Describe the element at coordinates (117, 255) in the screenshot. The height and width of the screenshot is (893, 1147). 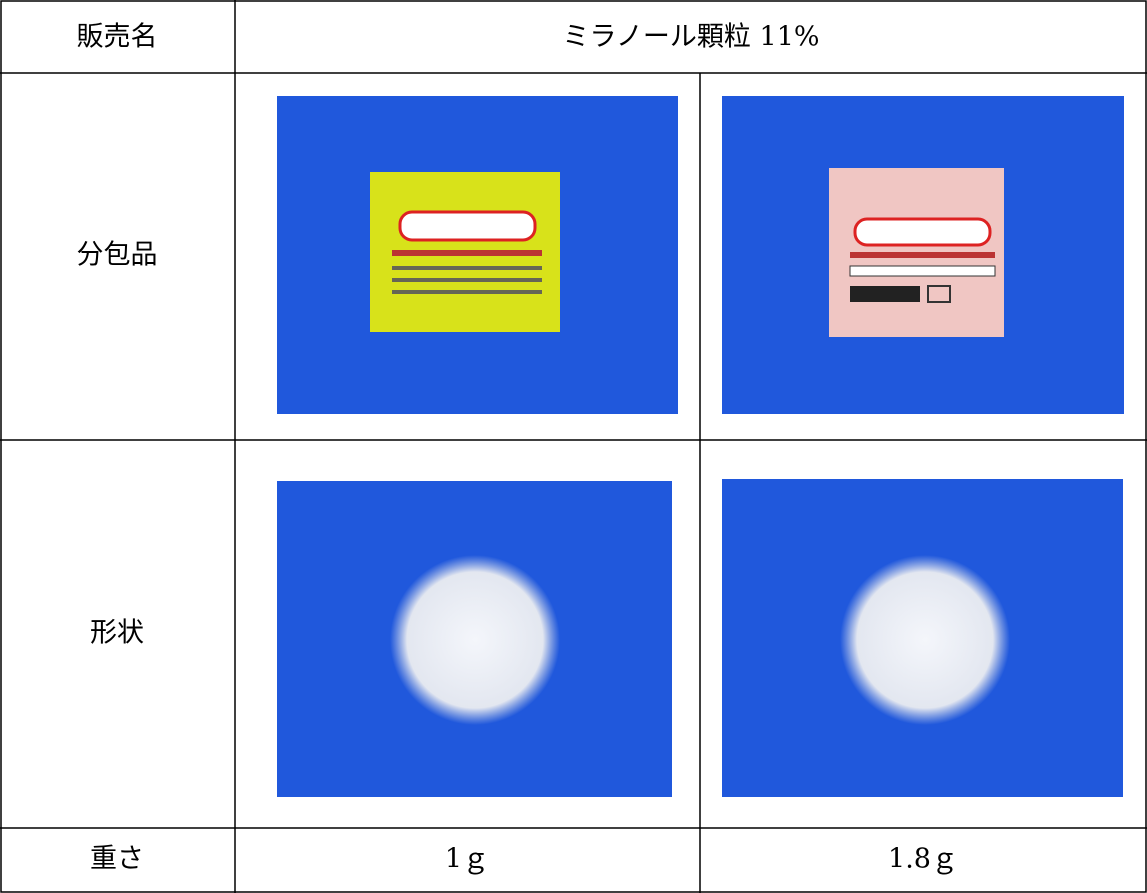
I see `row-label: 分包品` at that location.